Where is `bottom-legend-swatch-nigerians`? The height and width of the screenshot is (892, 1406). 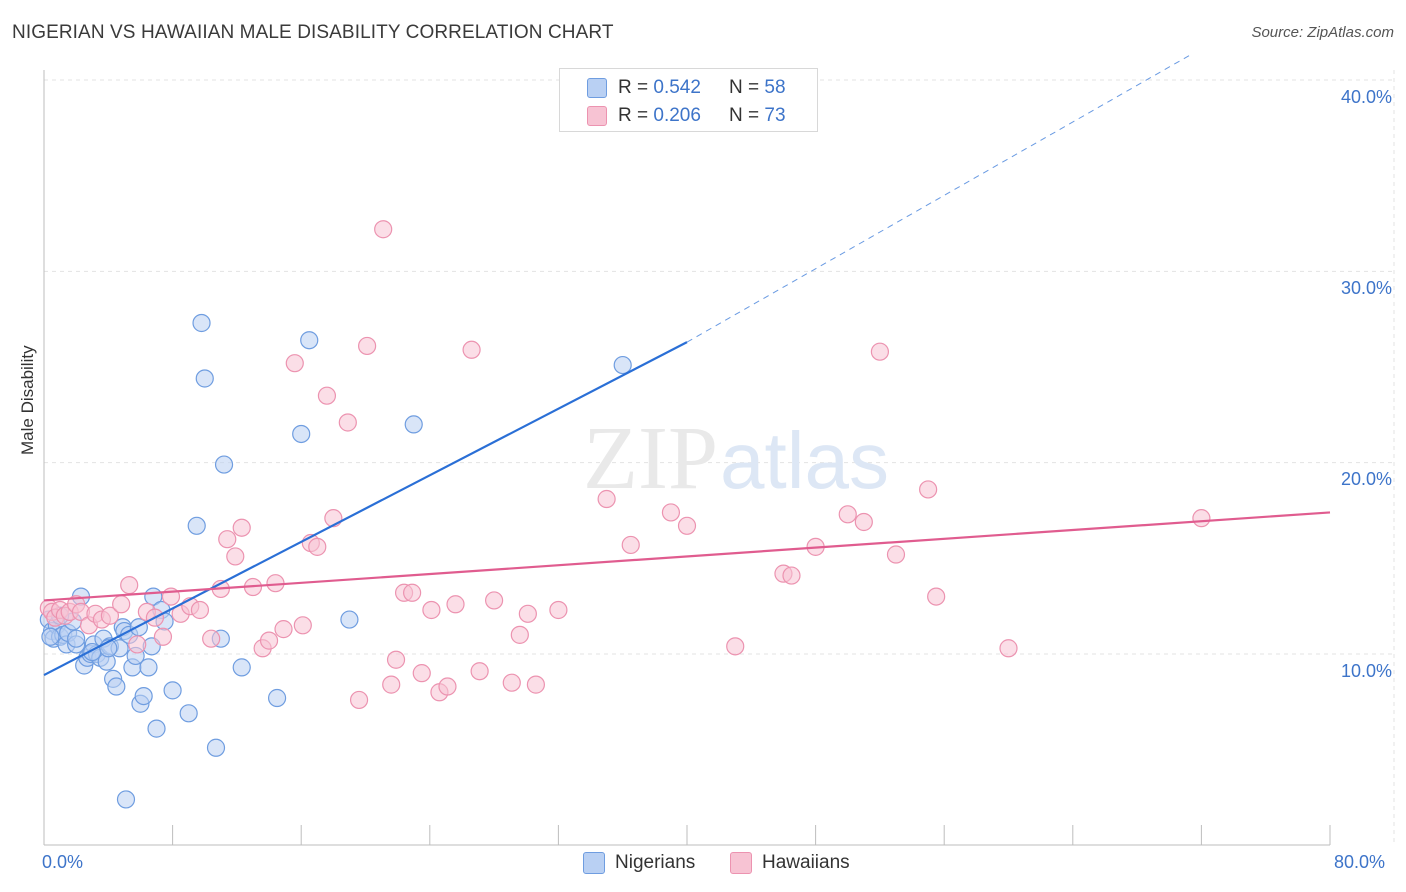
bottom-legend-swatch-nigerians is located at coordinates (594, 863).